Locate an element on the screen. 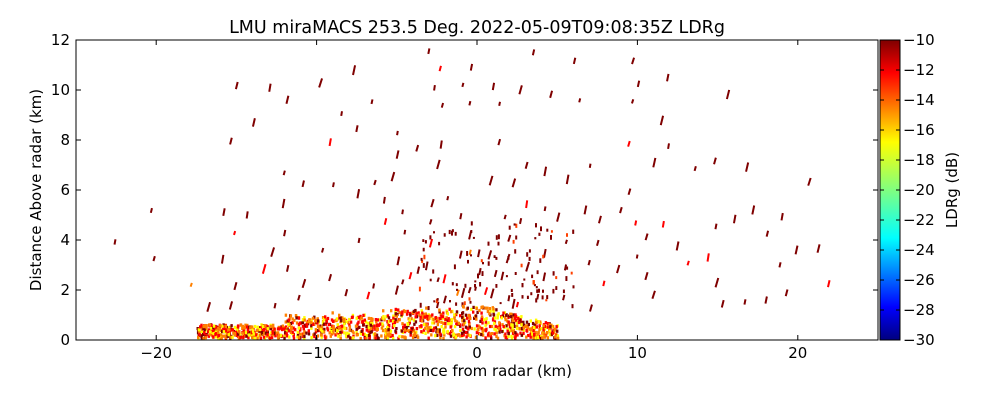  colorbar-tick-label: −18 is located at coordinates (919, 160).